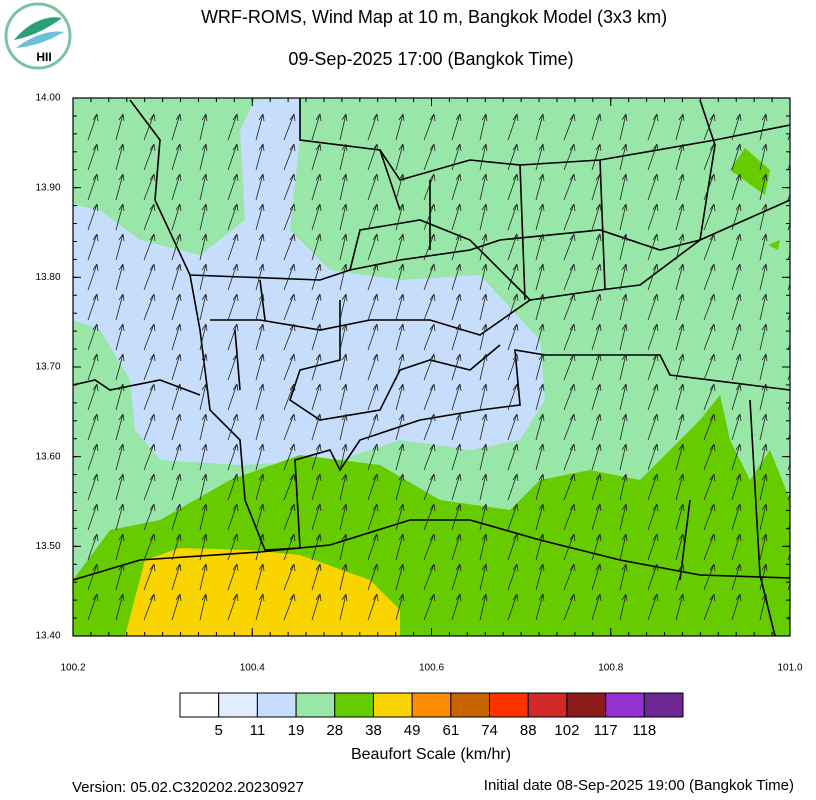 The width and height of the screenshot is (816, 800). I want to click on color-label: 11, so click(258, 730).